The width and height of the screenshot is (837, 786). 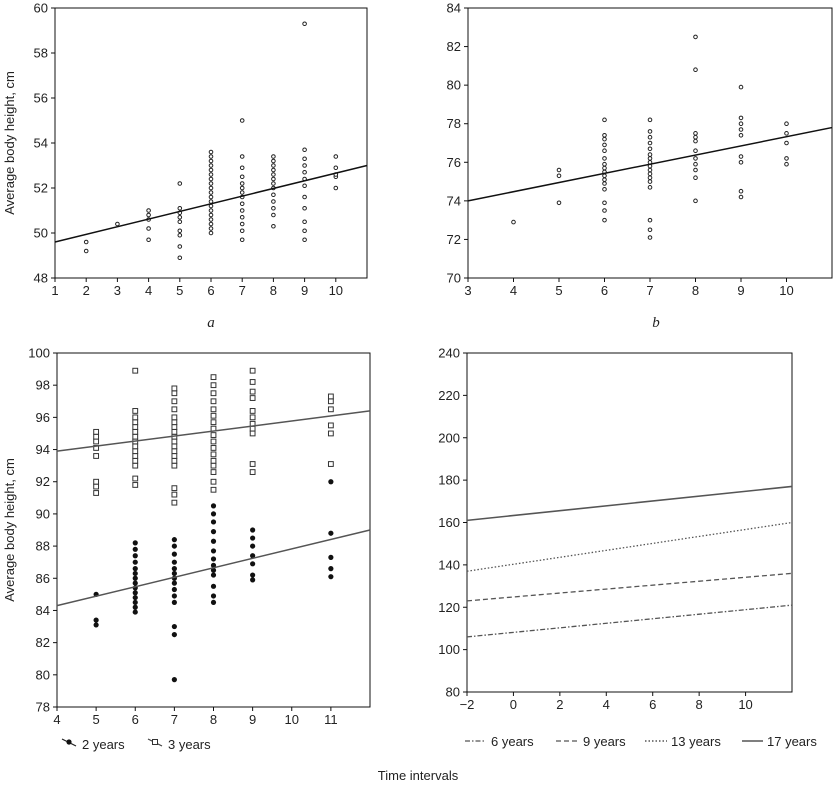 What do you see at coordinates (41, 233) in the screenshot?
I see `panel-a-y-tick-label: 50` at bounding box center [41, 233].